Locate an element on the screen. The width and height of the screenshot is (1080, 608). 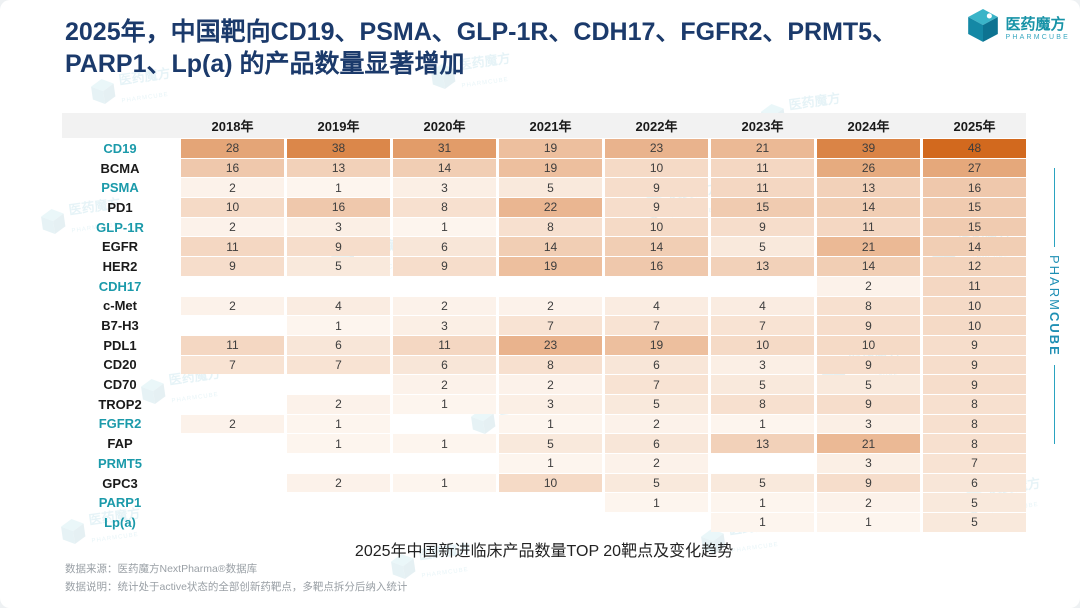
heatmap-row-fgfr2: FGFR2 2 1 1 2 1 3 8 is located at coordinates (544, 424).